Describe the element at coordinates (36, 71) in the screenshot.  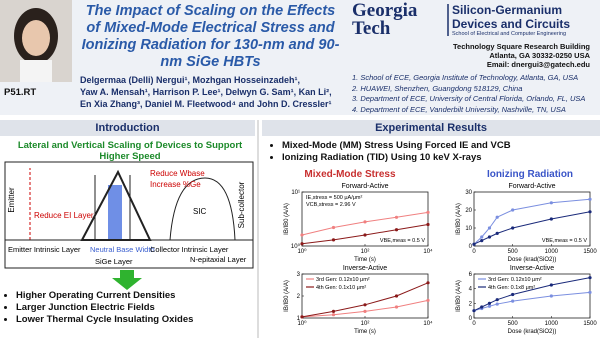
I see `photo-shirt` at that location.